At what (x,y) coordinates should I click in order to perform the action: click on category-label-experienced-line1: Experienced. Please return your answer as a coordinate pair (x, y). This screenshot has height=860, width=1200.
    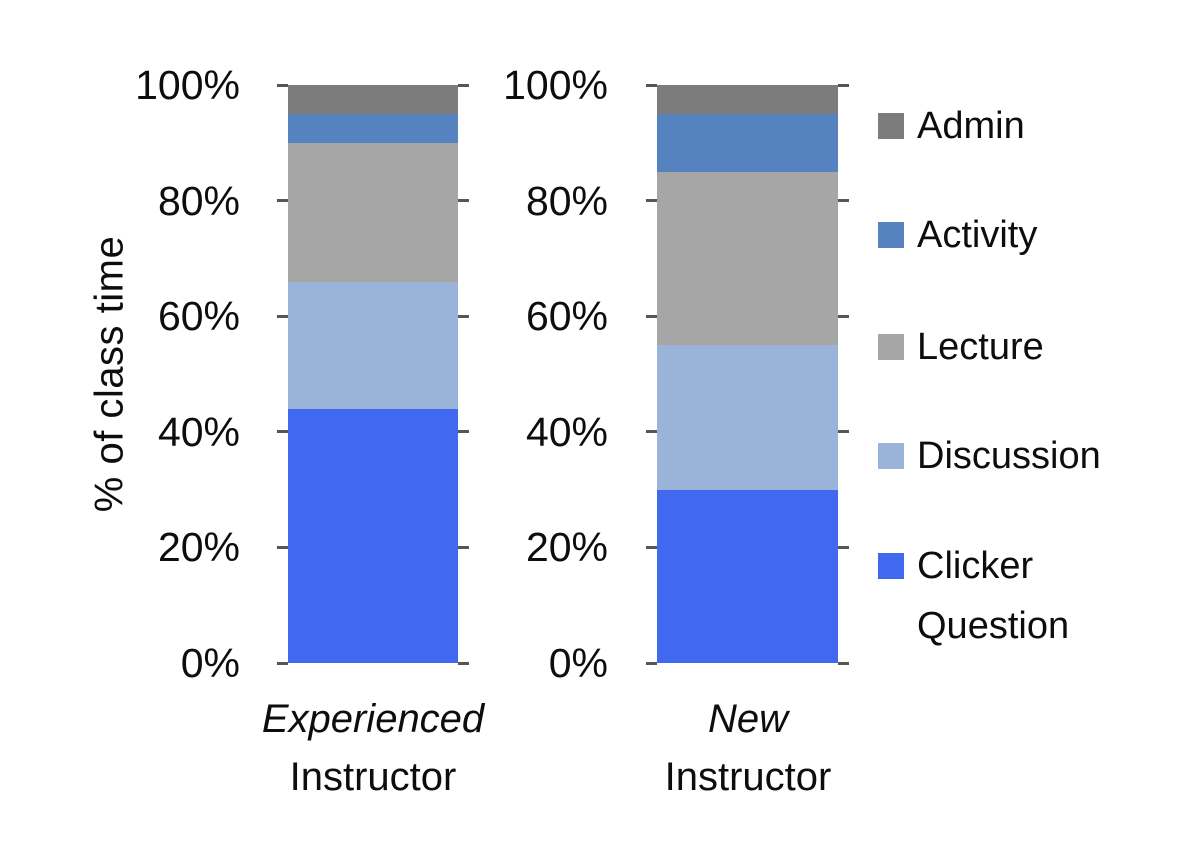
    Looking at the image, I should click on (373, 719).